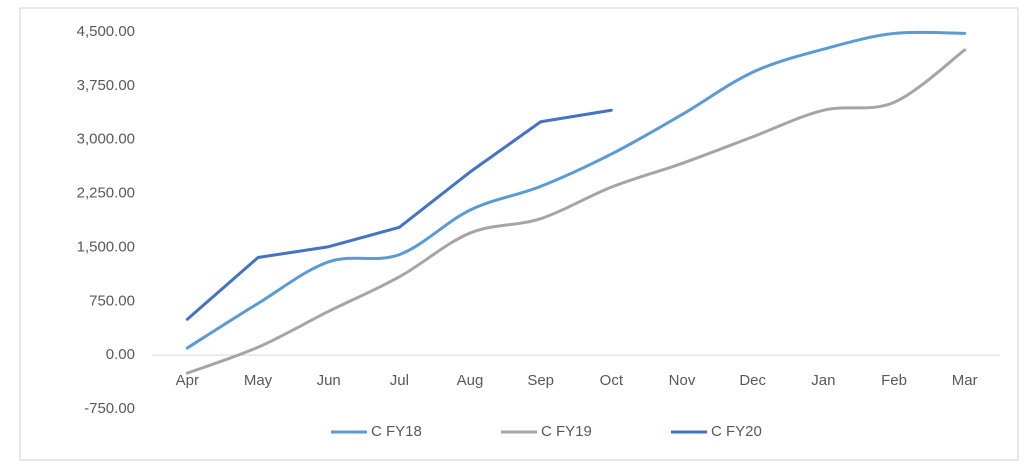 The width and height of the screenshot is (1027, 465). I want to click on x-tick-label: Sep, so click(540, 380).